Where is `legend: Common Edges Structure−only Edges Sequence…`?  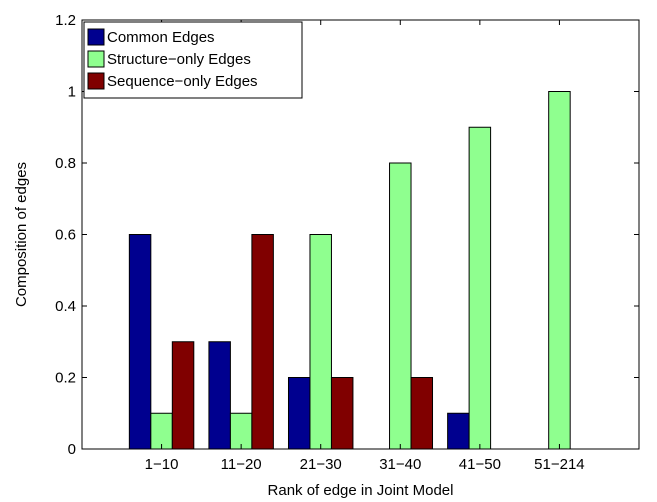 legend: Common Edges Structure−only Edges Sequence… is located at coordinates (193, 60).